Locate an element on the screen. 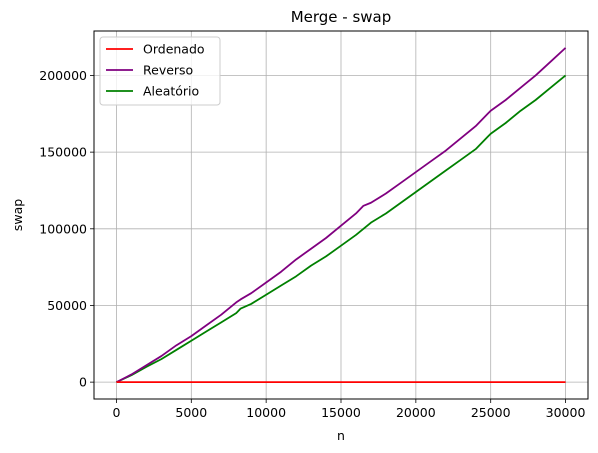 The width and height of the screenshot is (598, 453). y-tick-label: 50000 is located at coordinates (67, 305).